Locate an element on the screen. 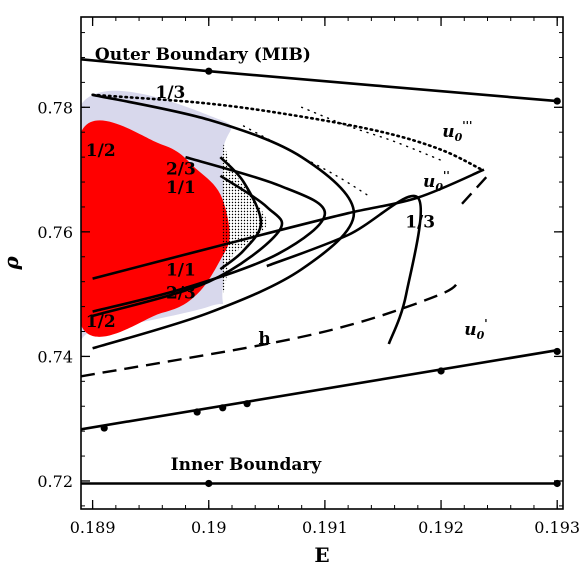 This screenshot has width=581, height=573. y-tick-label: 0.76 is located at coordinates (55, 232).